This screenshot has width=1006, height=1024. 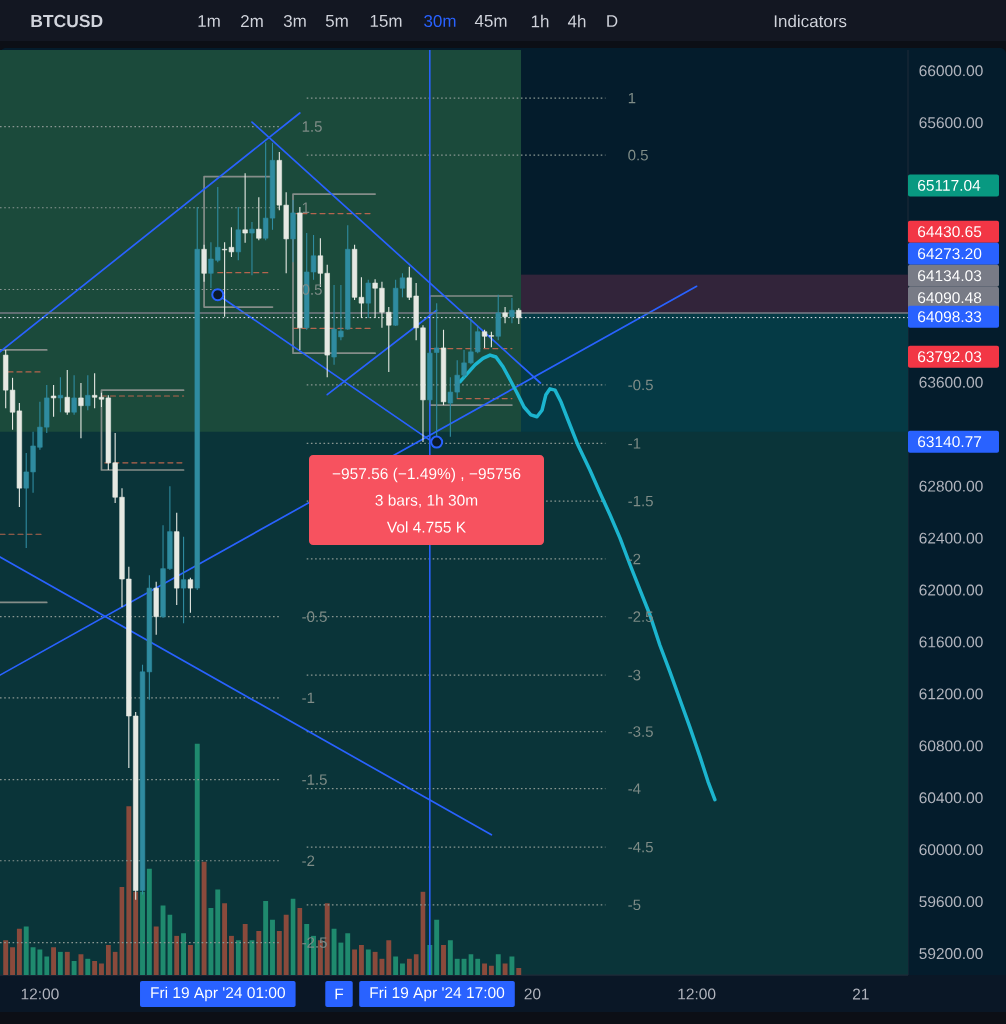 What do you see at coordinates (951, 746) in the screenshot?
I see `y-tick-label: 60800.00` at bounding box center [951, 746].